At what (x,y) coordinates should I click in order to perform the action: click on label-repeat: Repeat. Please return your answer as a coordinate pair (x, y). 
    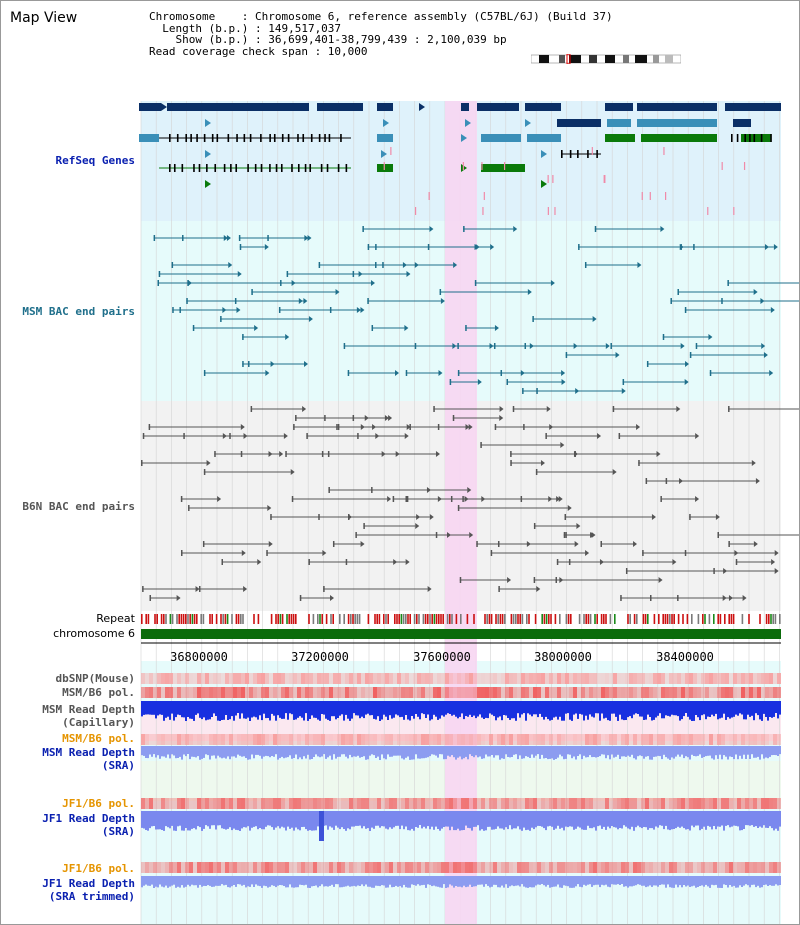
    Looking at the image, I should click on (115, 618).